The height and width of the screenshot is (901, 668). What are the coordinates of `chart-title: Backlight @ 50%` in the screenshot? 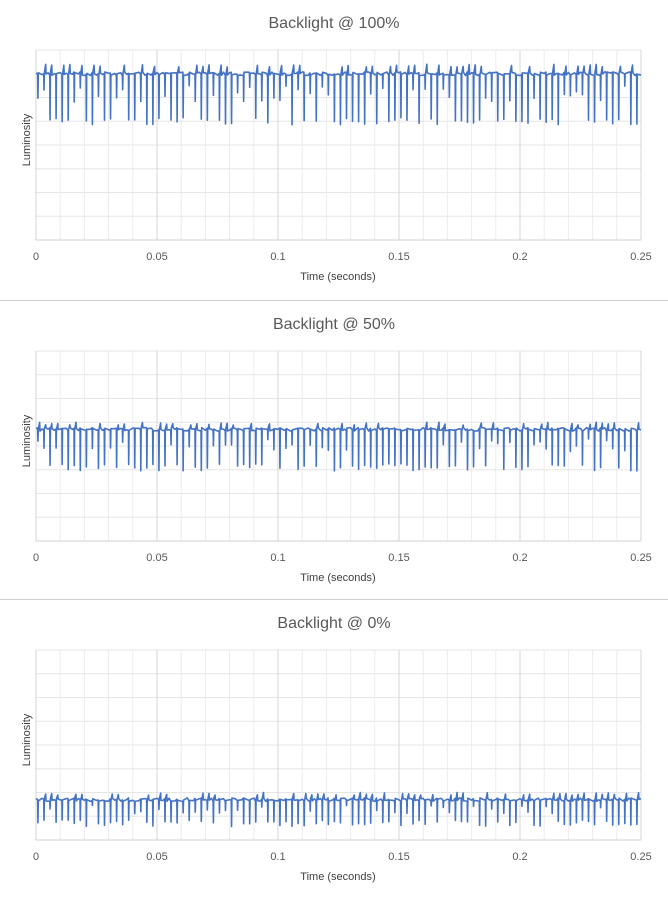 It's located at (334, 324).